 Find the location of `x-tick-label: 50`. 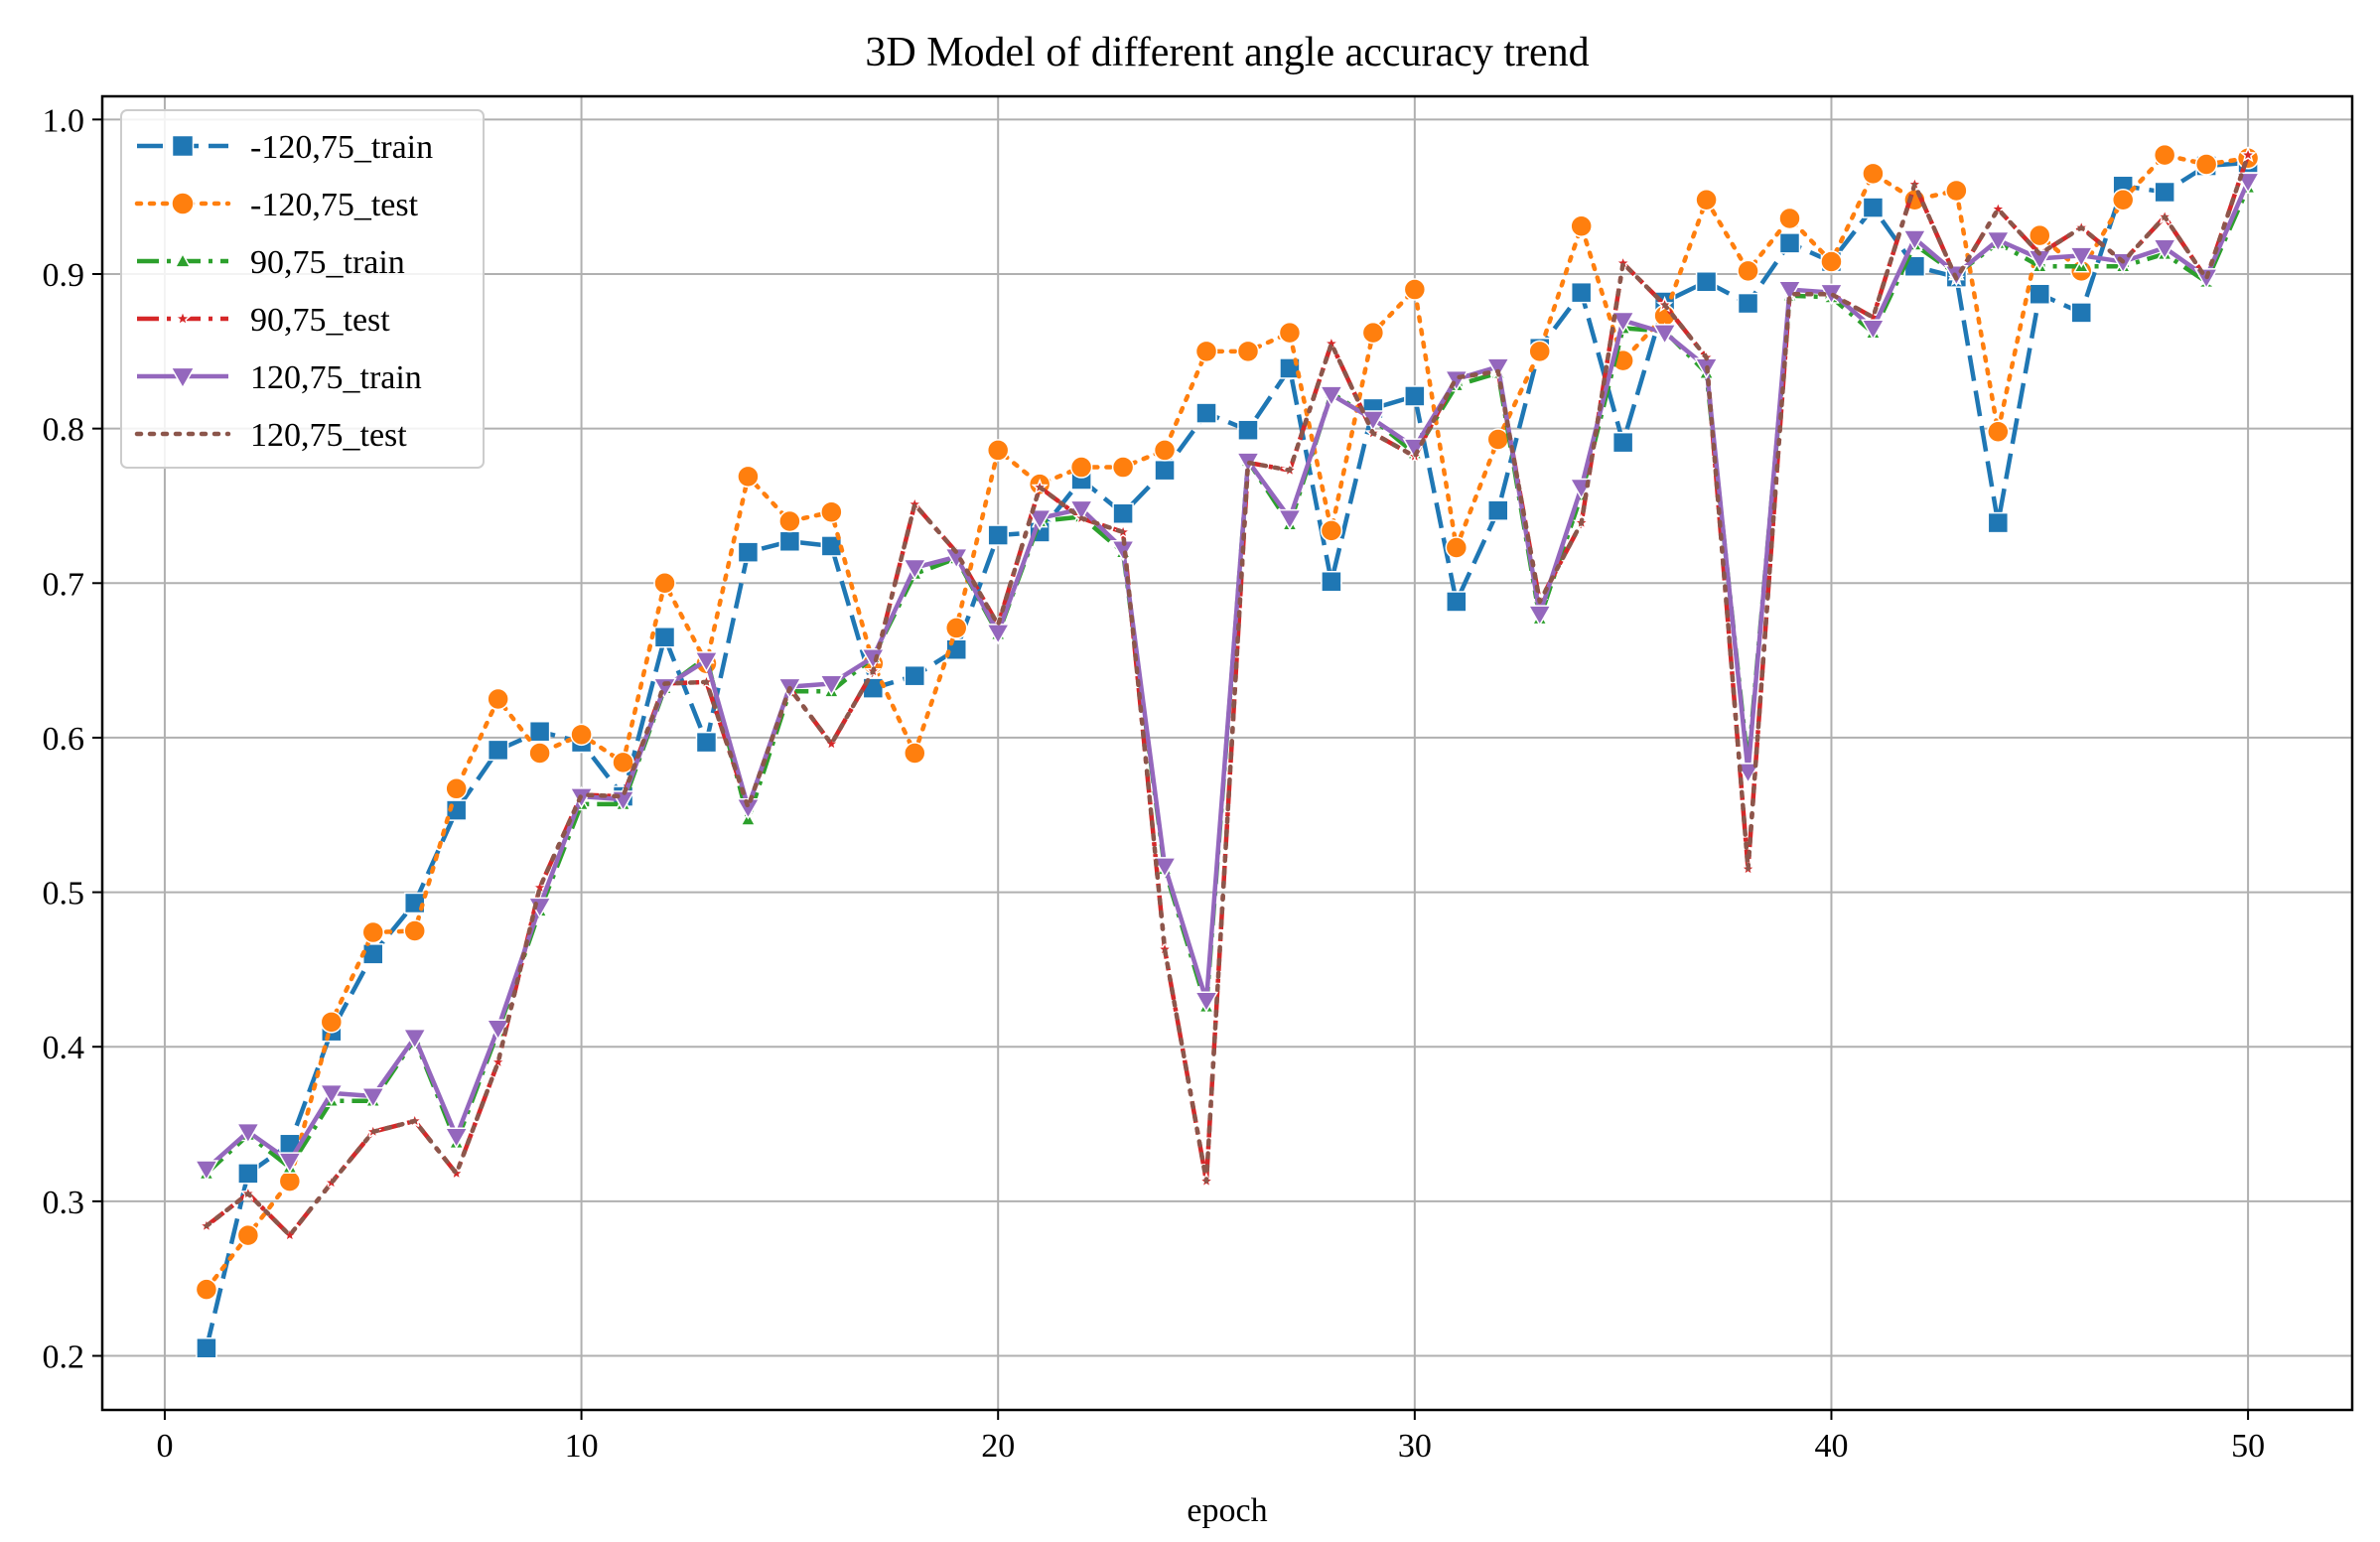

x-tick-label: 50 is located at coordinates (2248, 1446).